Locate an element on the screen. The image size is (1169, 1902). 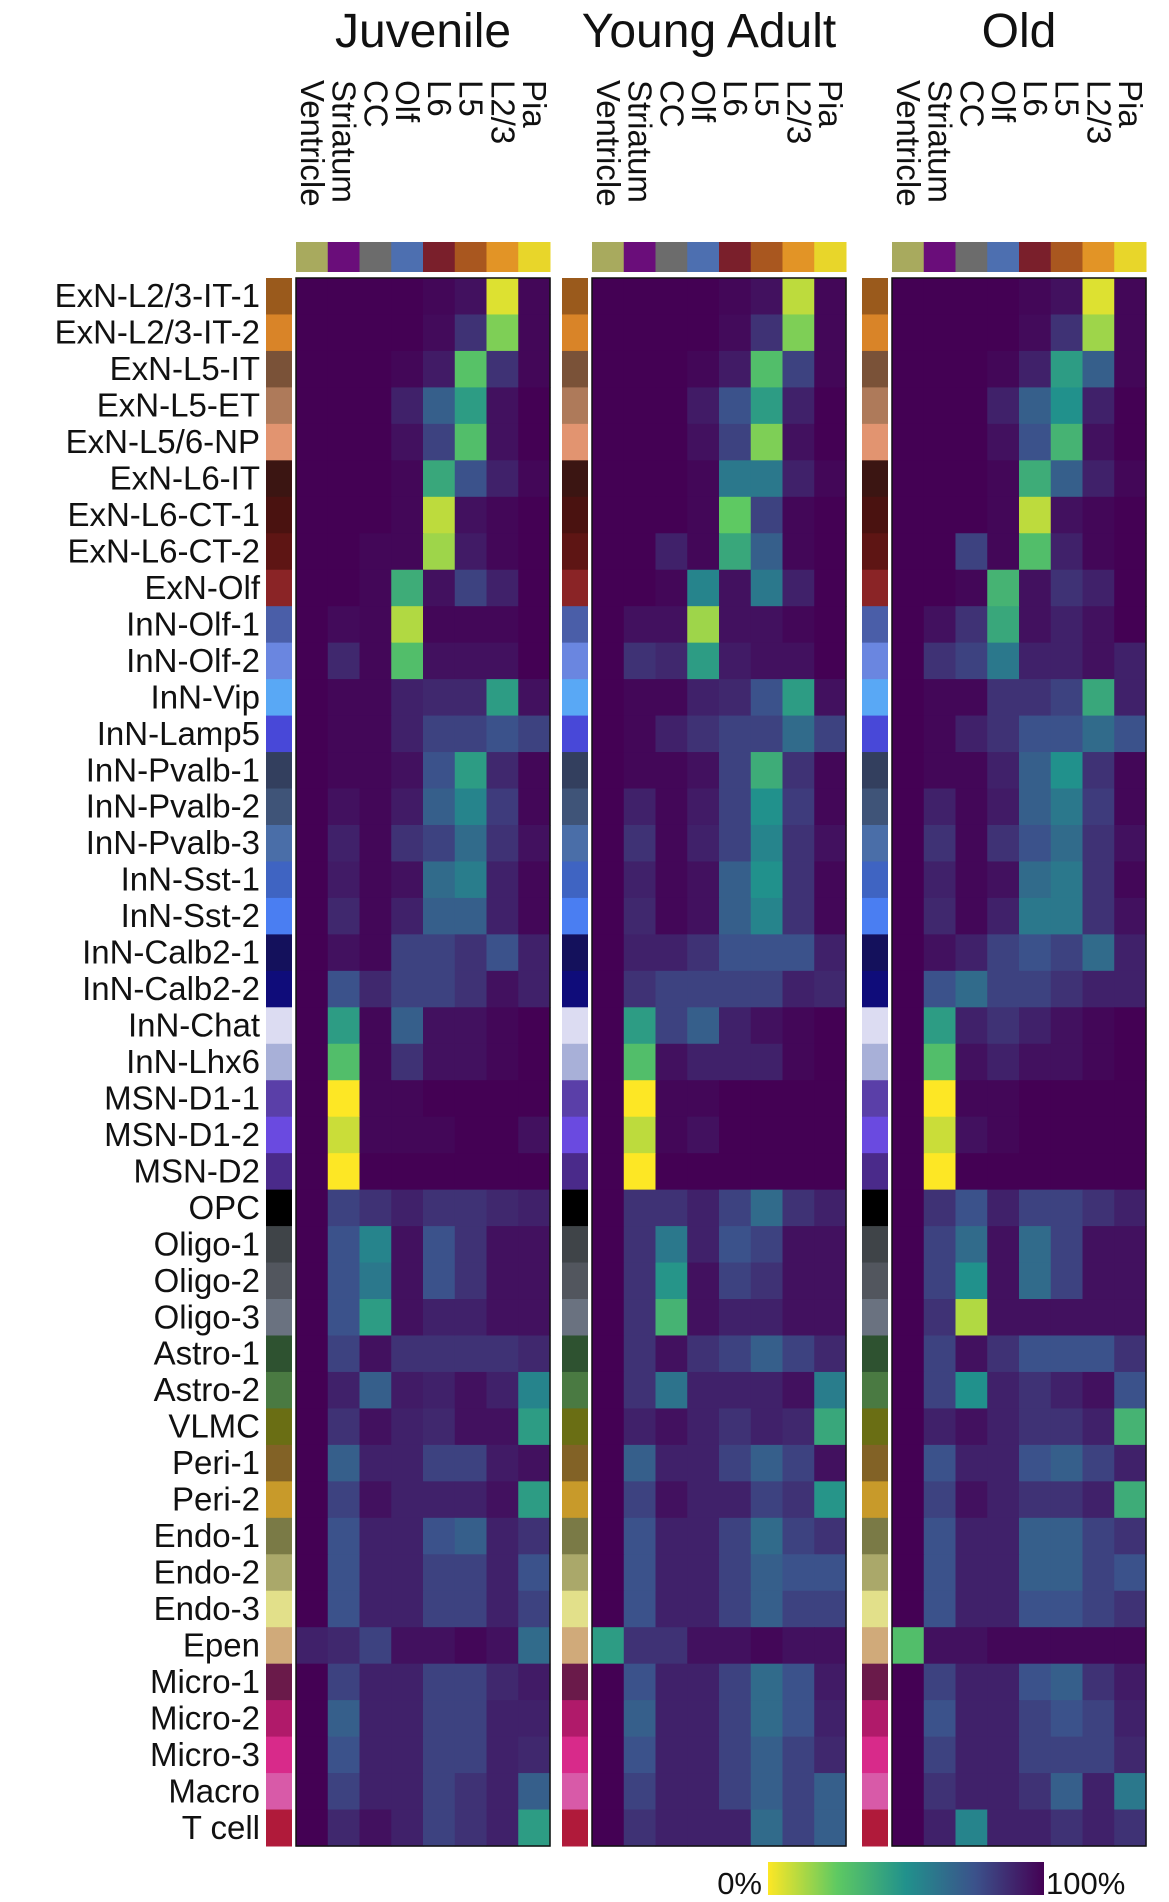
row-label-micro-3: Micro-3 is located at coordinates (205, 1754).